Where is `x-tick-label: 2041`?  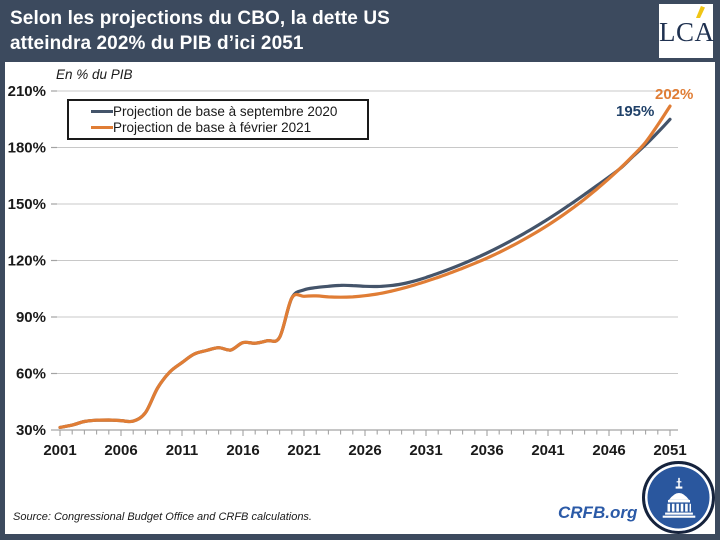 x-tick-label: 2041 is located at coordinates (547, 450).